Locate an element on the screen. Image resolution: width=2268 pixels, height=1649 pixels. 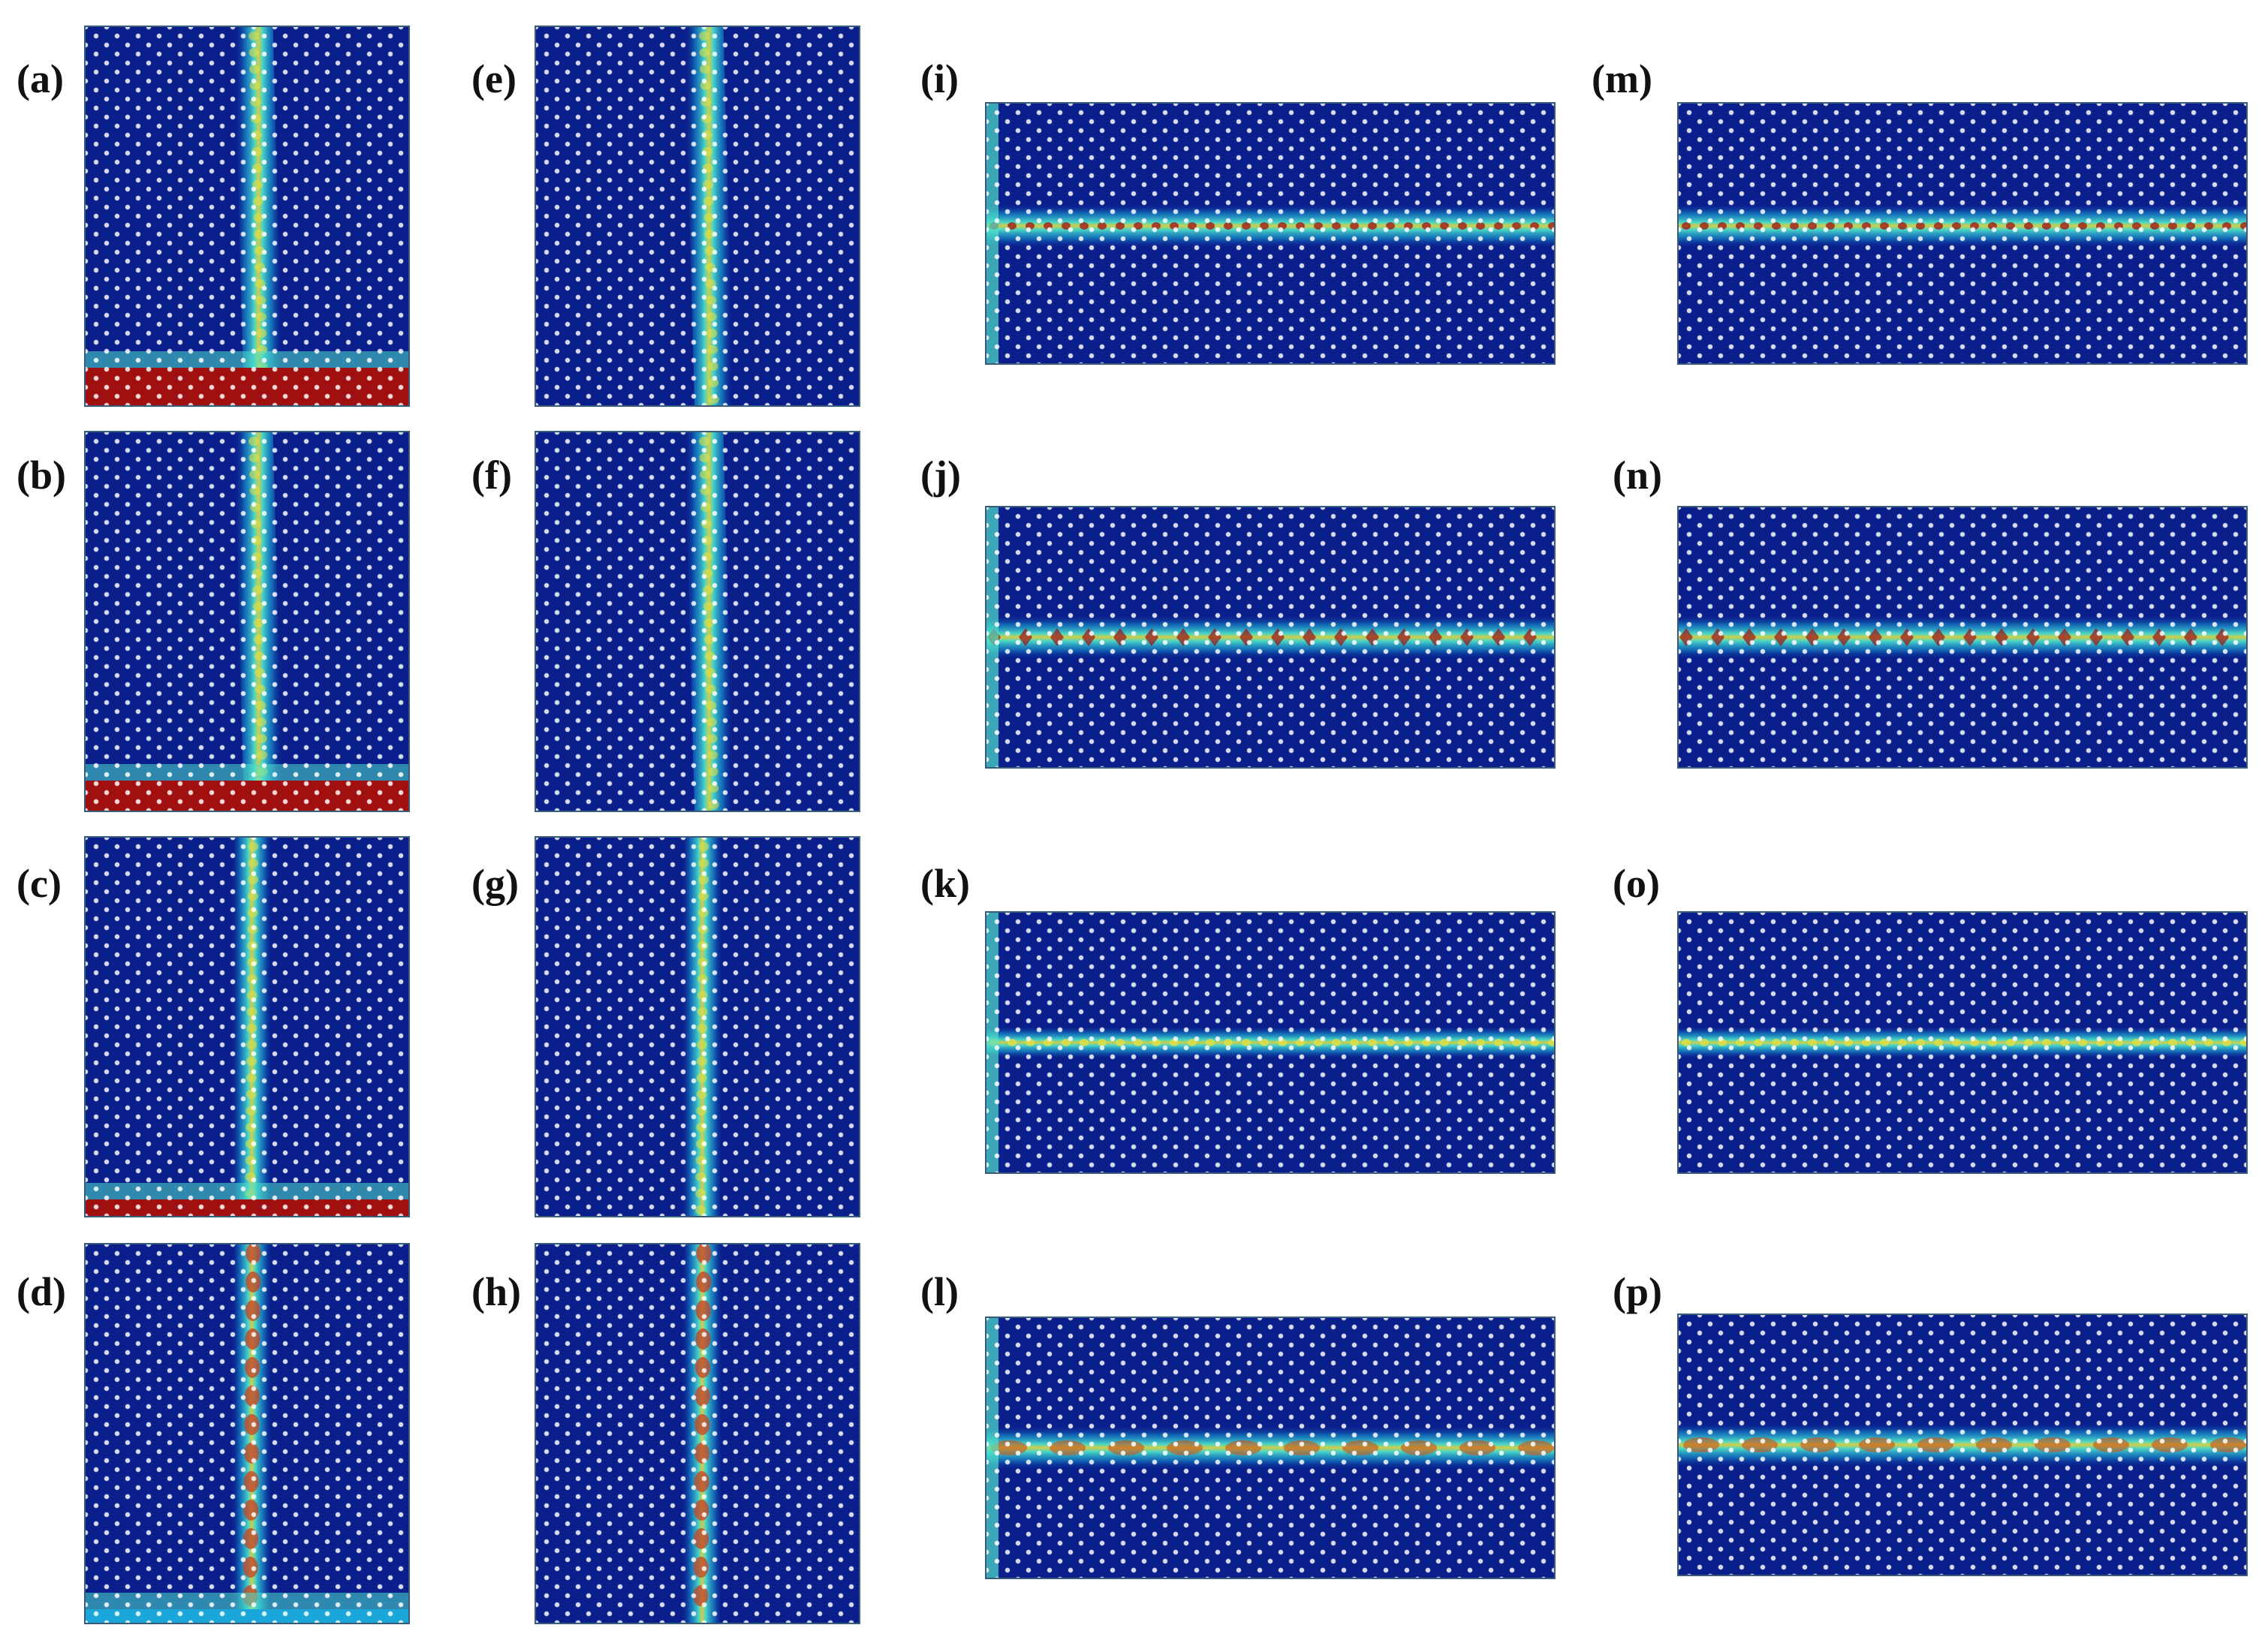
panel-k is located at coordinates (1270, 1042).